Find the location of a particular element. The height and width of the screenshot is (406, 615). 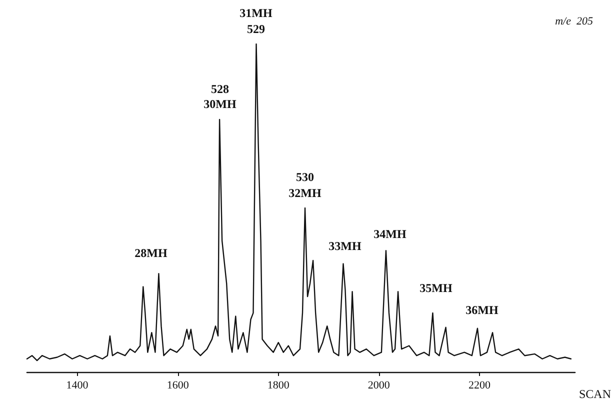

annotation: 528 is located at coordinates (220, 89).